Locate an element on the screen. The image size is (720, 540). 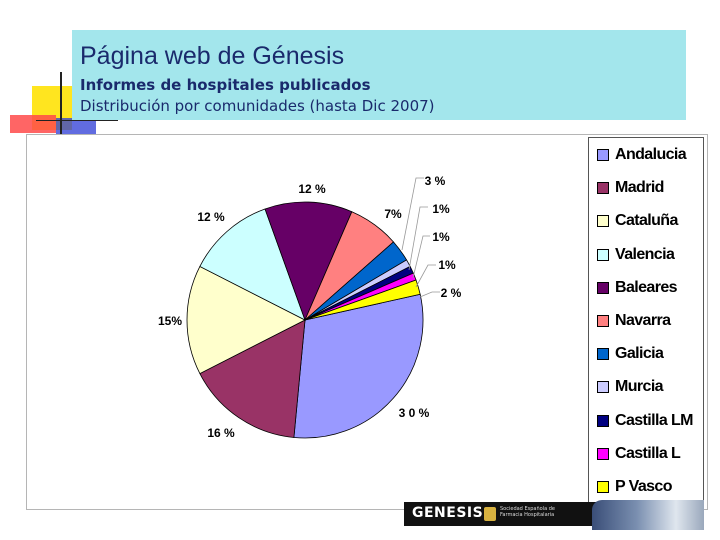
legend-item: Madrid is located at coordinates (630, 188).